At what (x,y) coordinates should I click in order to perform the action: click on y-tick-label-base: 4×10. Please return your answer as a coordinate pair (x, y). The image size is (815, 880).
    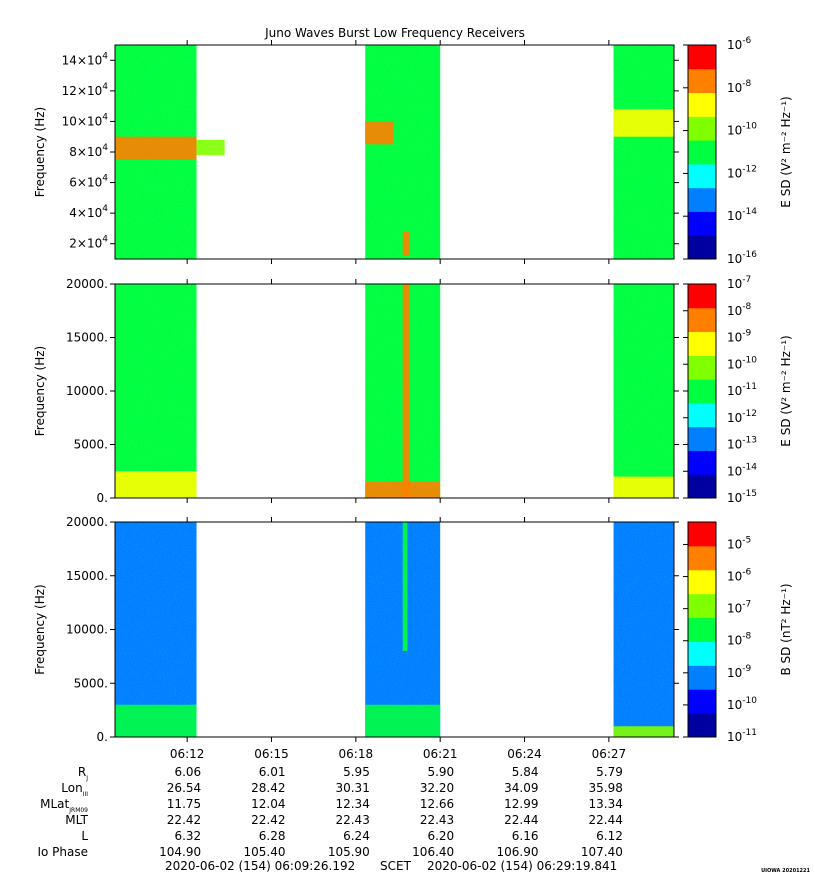
    Looking at the image, I should click on (85, 213).